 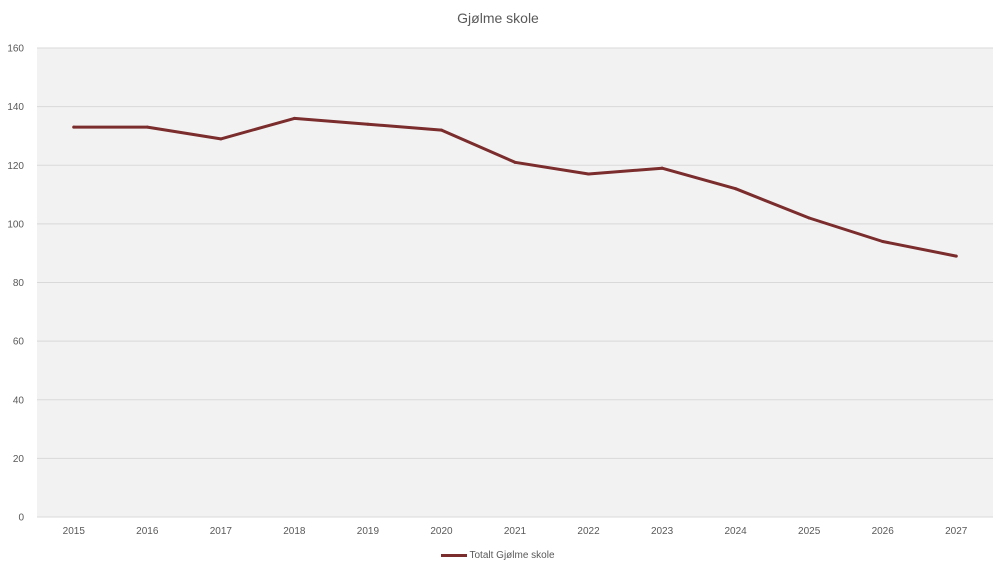 I want to click on y-tick-label: 80, so click(x=19, y=283).